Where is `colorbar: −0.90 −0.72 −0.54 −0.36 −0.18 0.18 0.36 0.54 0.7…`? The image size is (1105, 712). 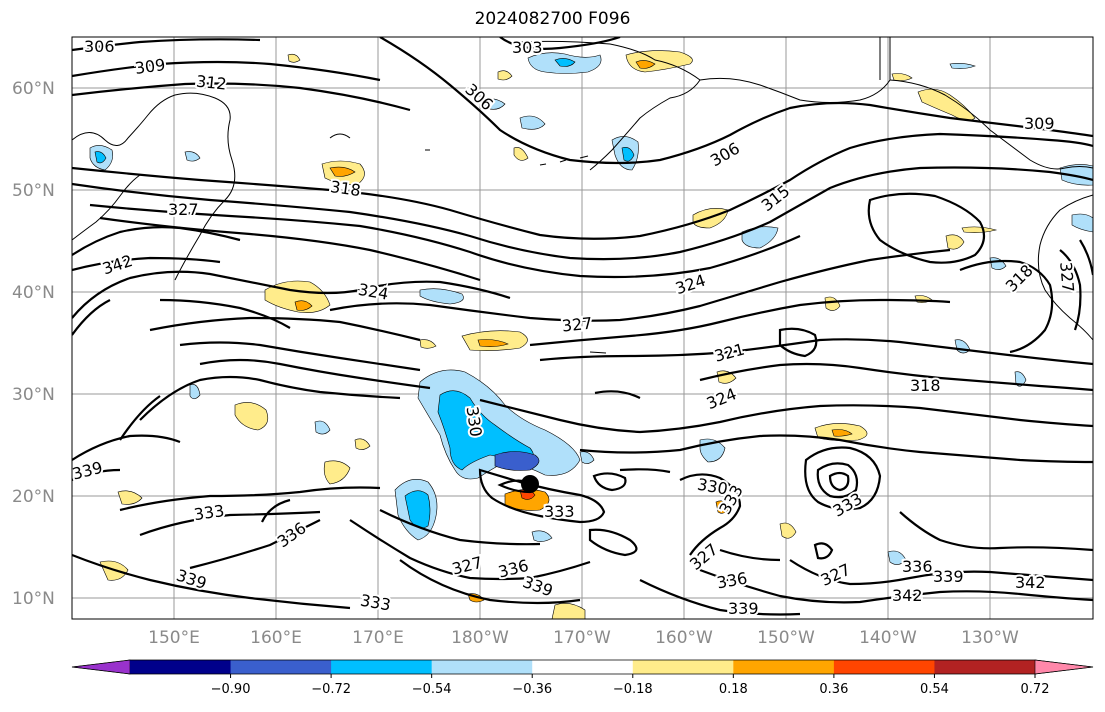 colorbar: −0.90 −0.72 −0.54 −0.36 −0.18 0.18 0.36 0.54 0.7… is located at coordinates (582, 678).